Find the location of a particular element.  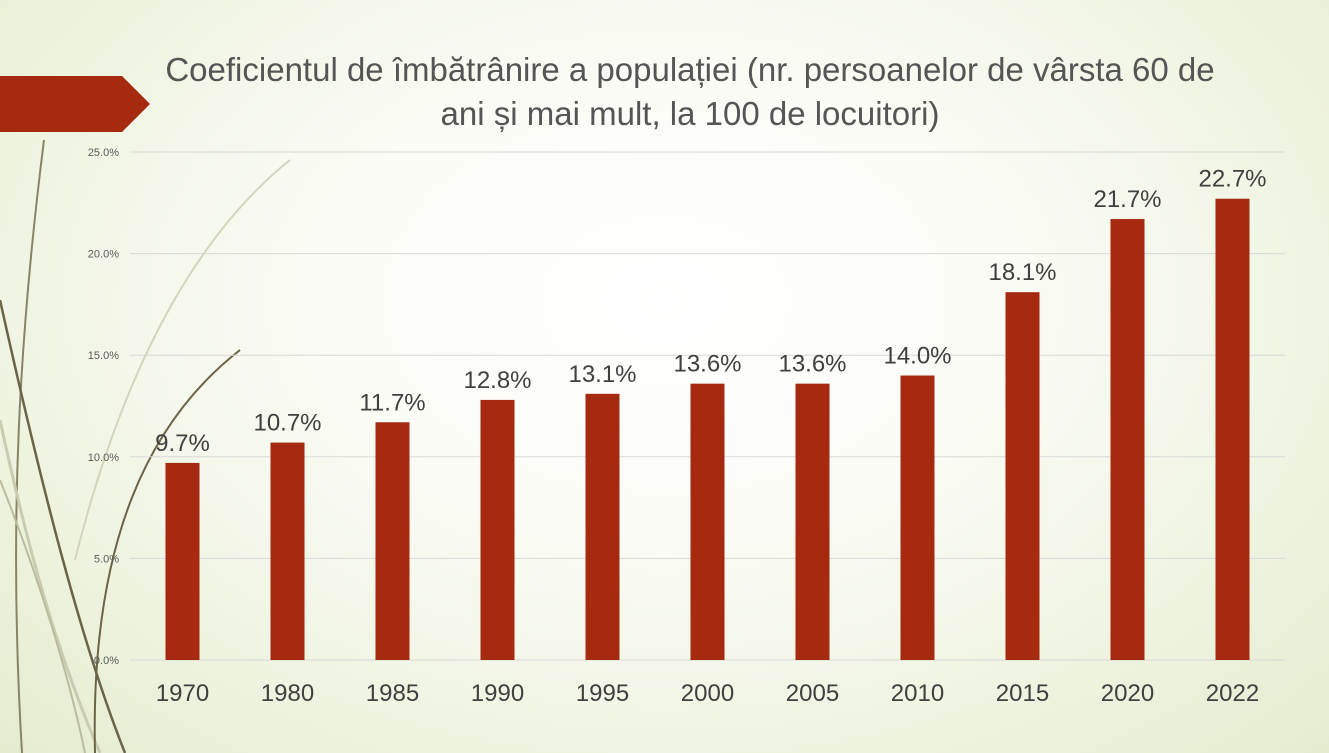

y-tick-label: 10.0% is located at coordinates (103, 458).